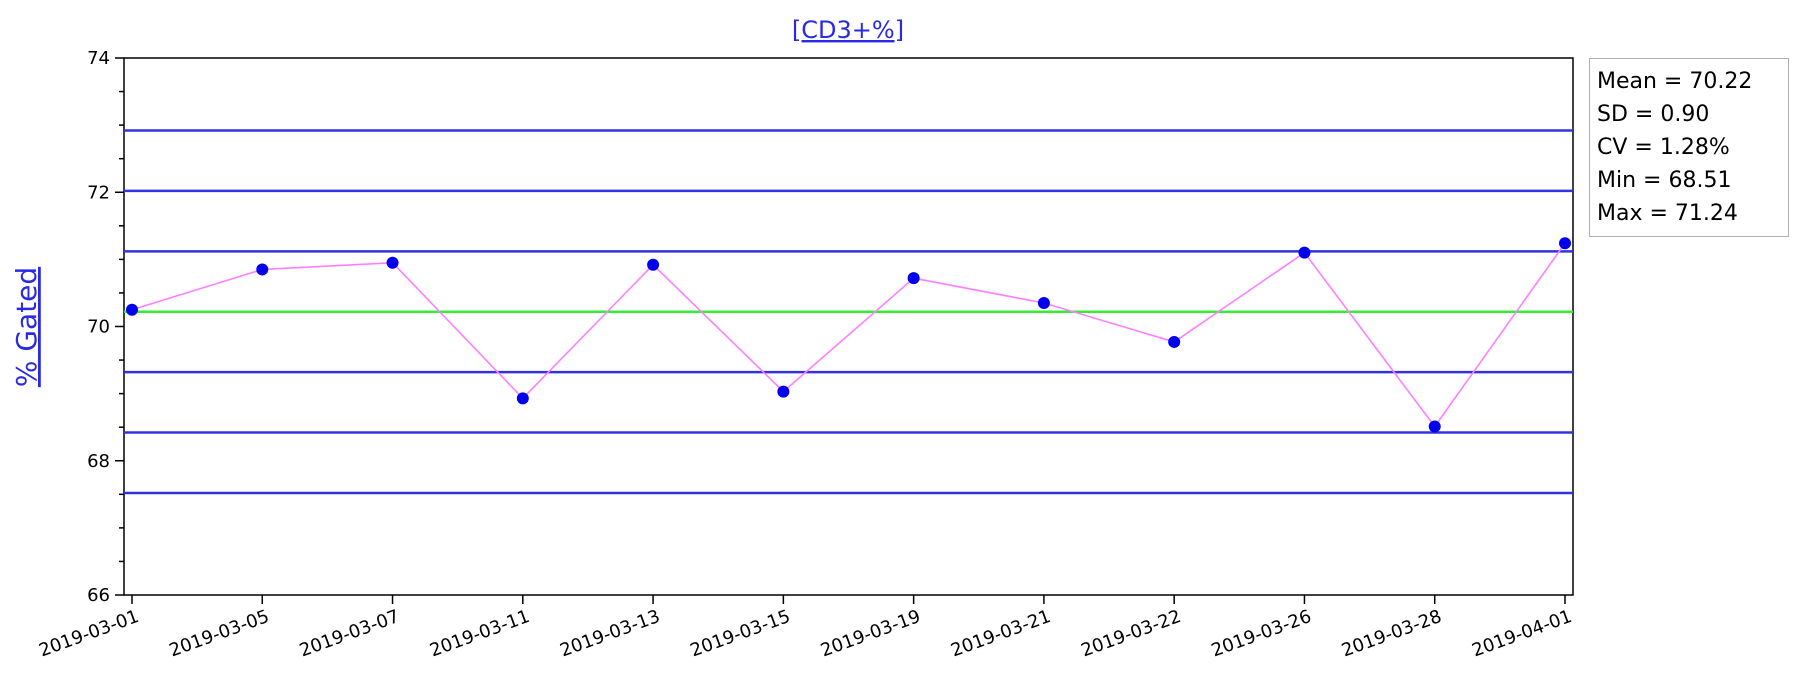  I want to click on y-tick-label: 68, so click(98, 461).